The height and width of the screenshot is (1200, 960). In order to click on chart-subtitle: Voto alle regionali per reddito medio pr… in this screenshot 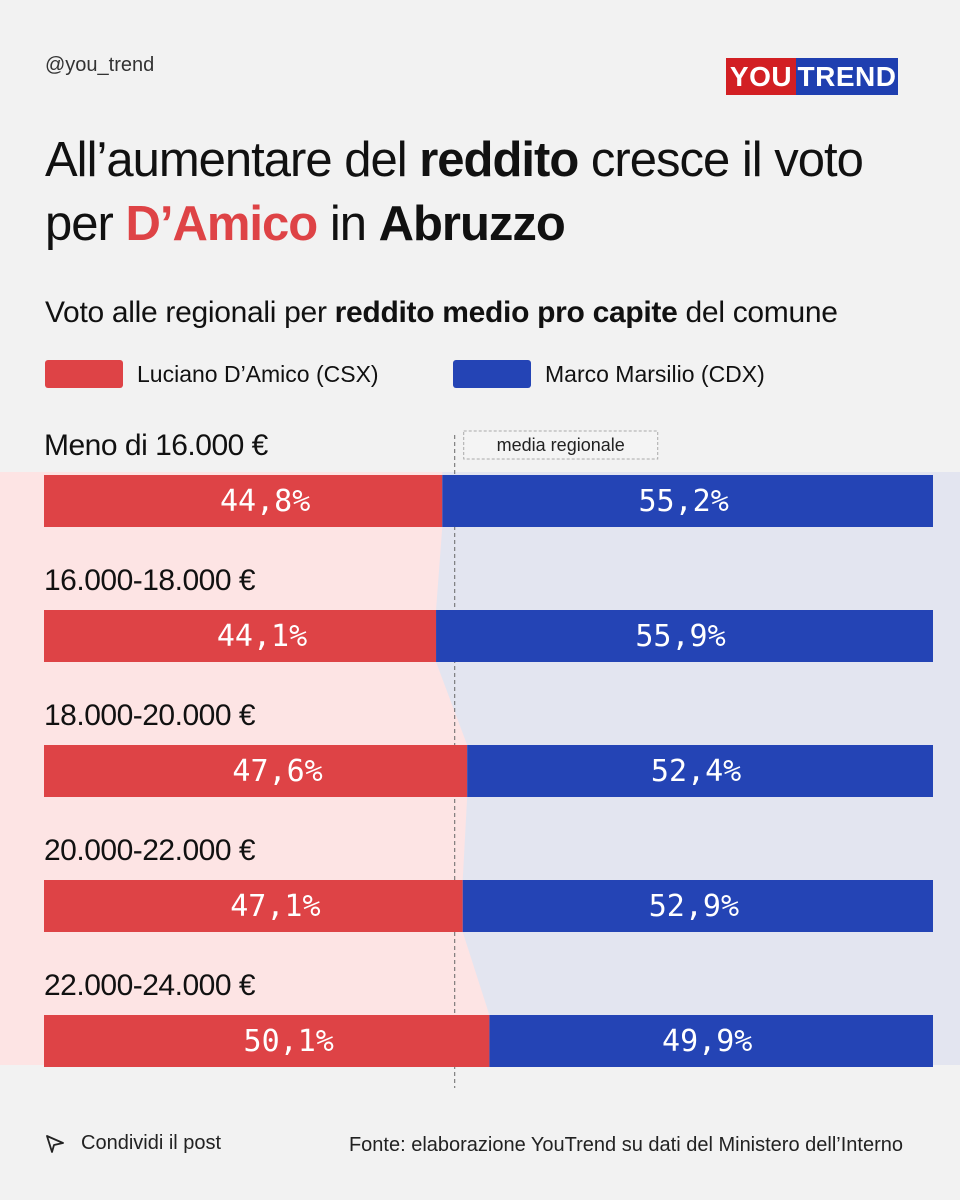, I will do `click(441, 313)`.